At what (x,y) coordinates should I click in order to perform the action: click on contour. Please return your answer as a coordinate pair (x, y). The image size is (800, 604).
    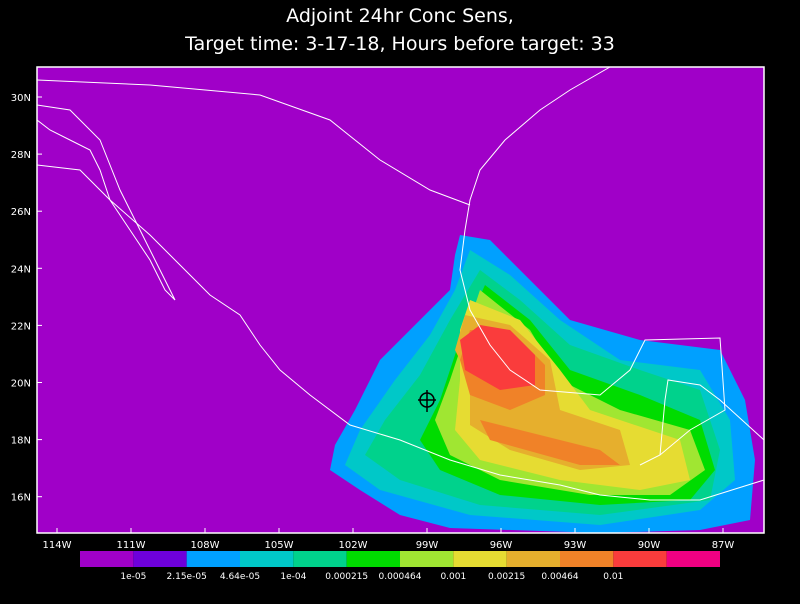
    Looking at the image, I should click on (550, 442).